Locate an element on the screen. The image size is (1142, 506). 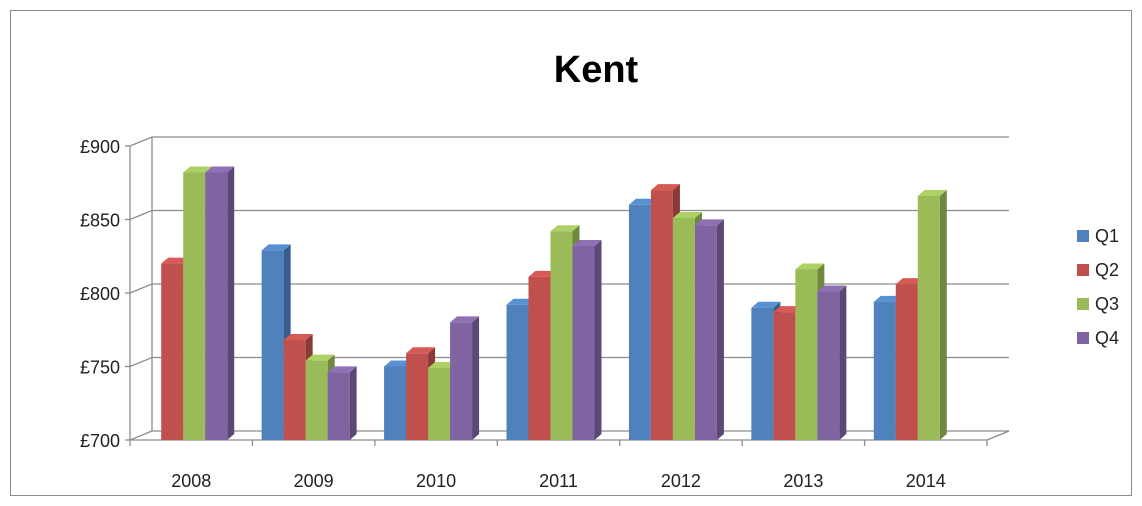
x-tick-label: 2012 is located at coordinates (681, 481).